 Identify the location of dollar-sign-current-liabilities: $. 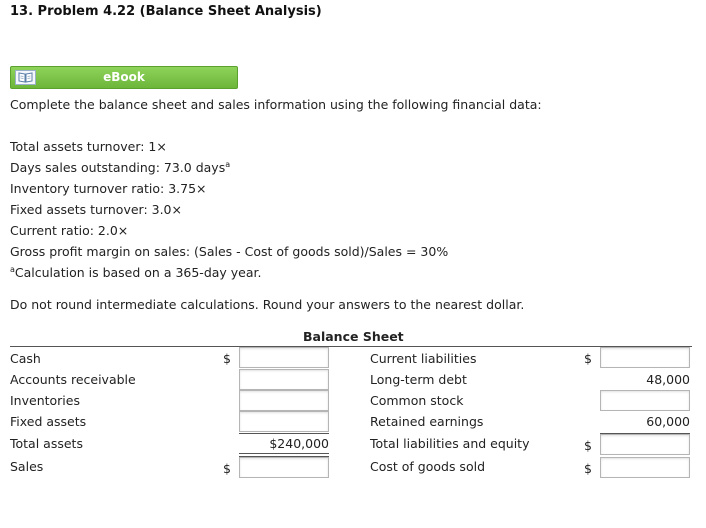
(588, 358).